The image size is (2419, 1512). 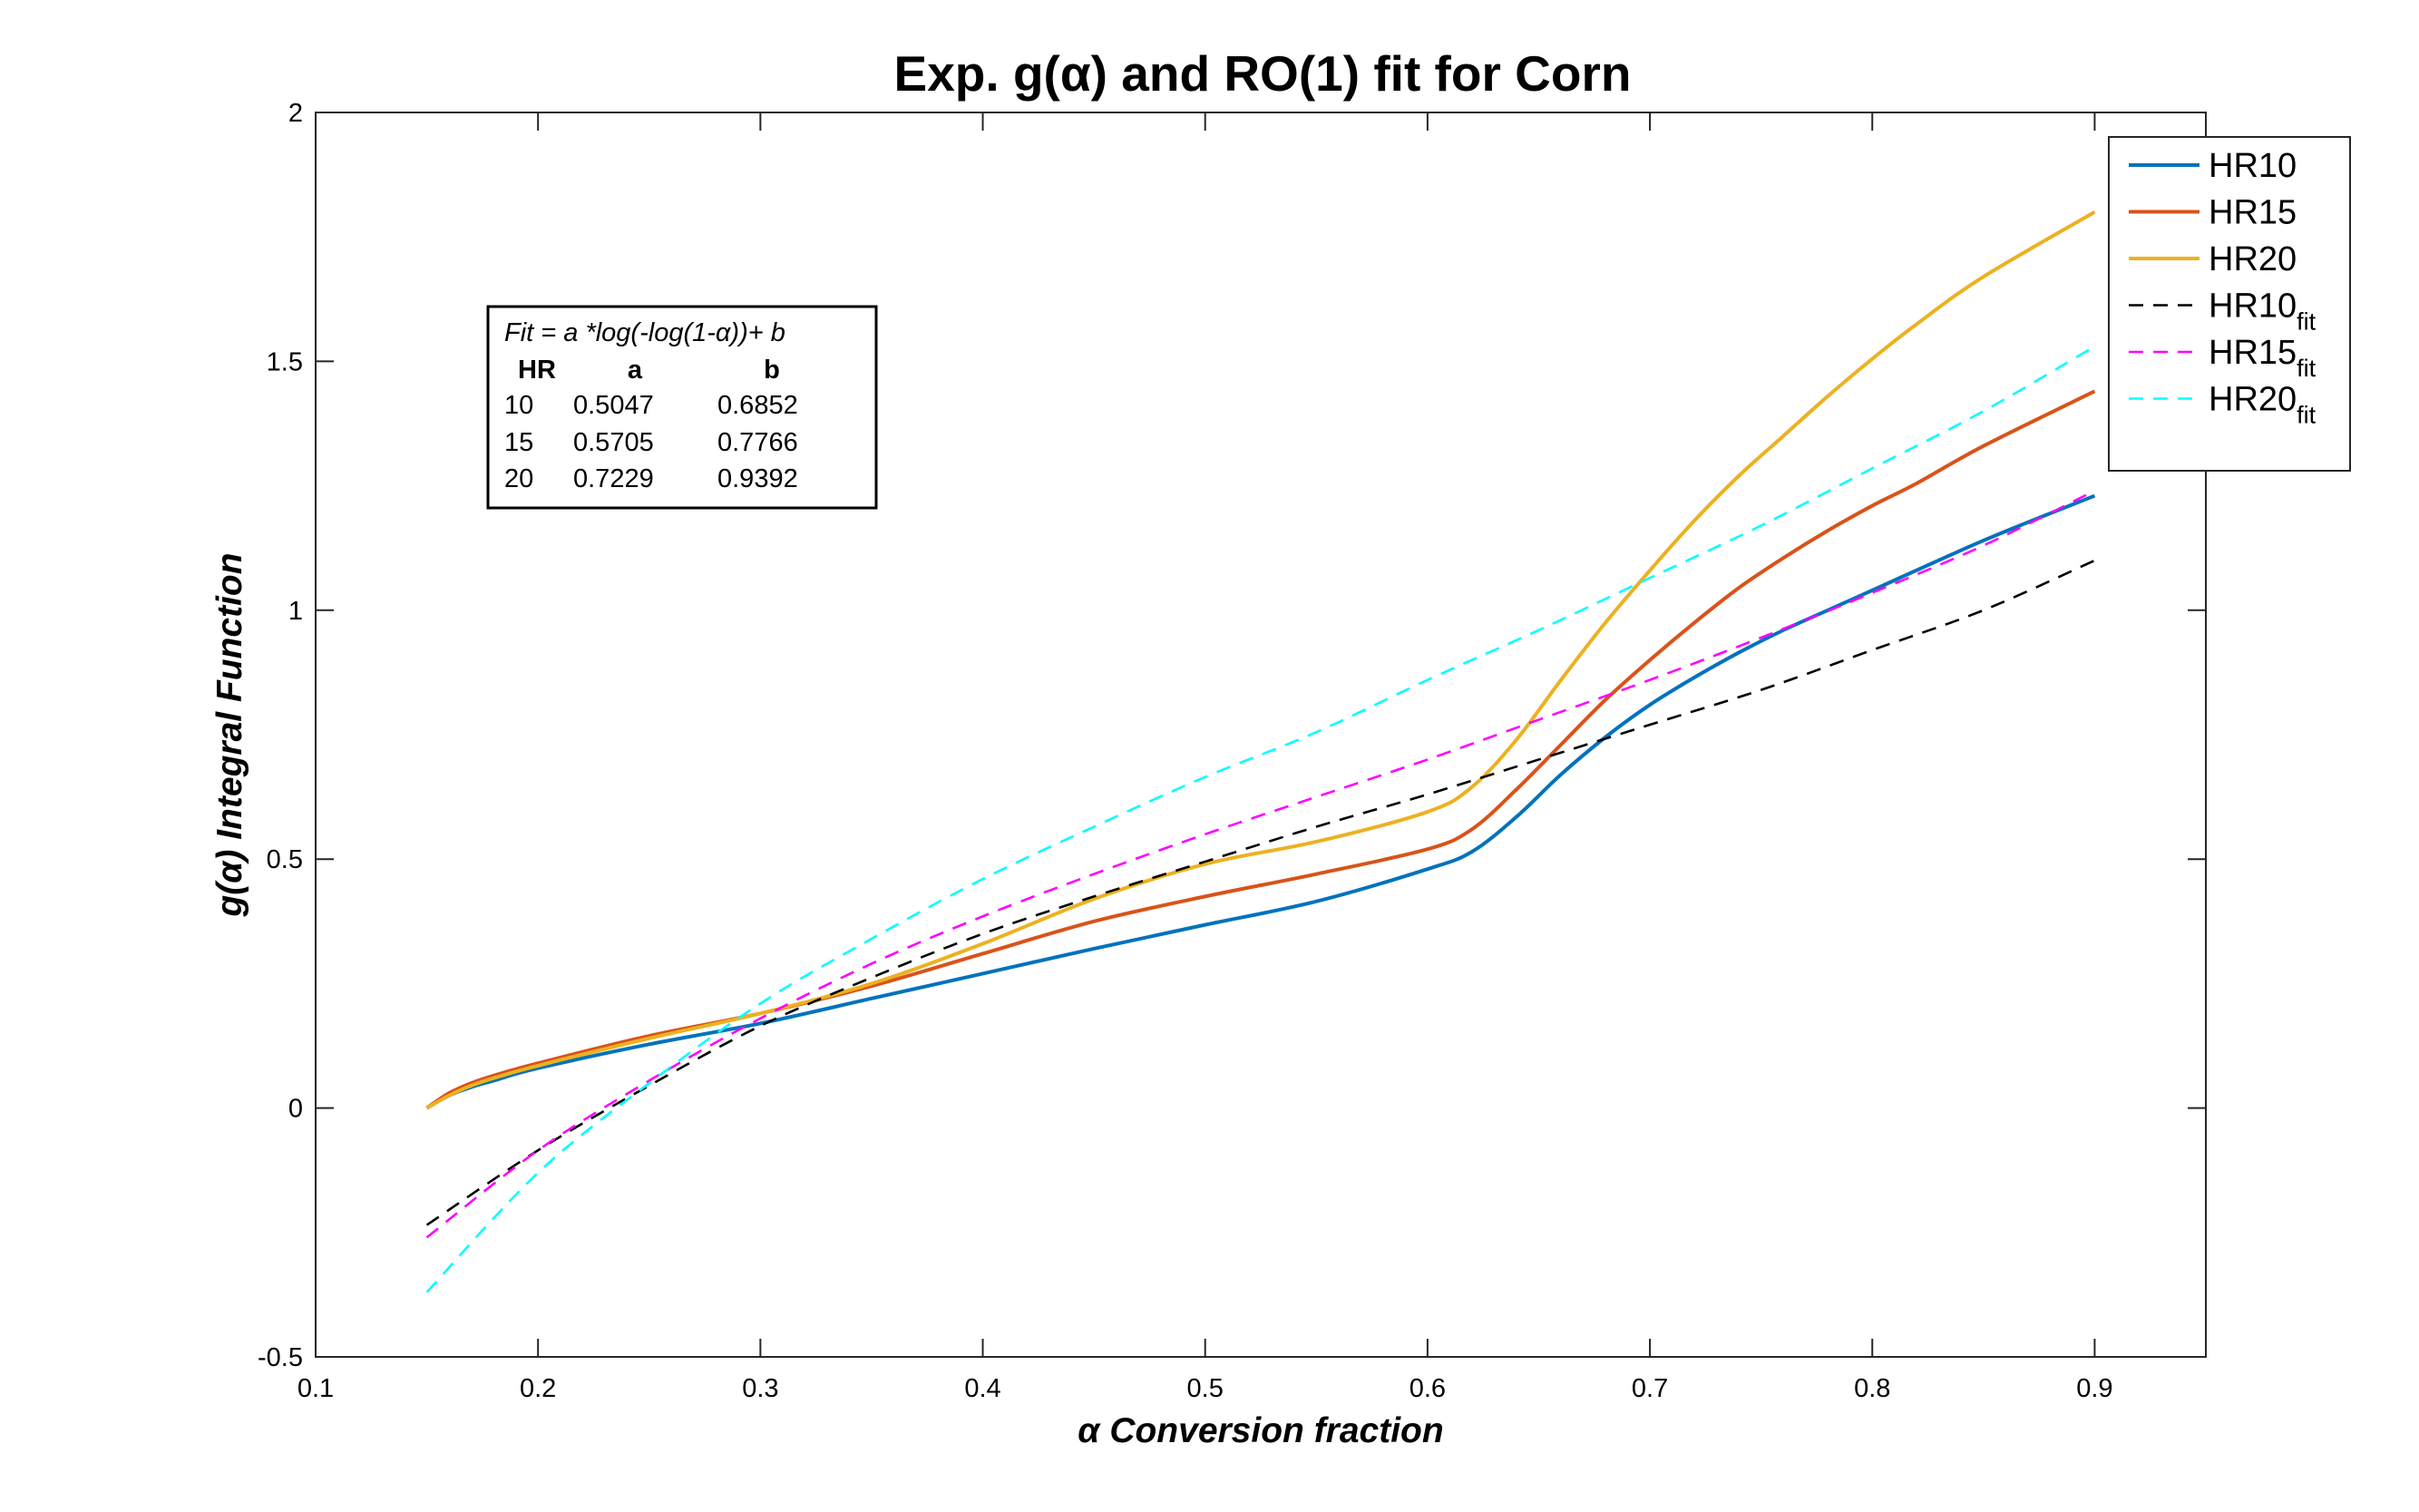 I want to click on y-tick-label: 2, so click(x=295, y=113).